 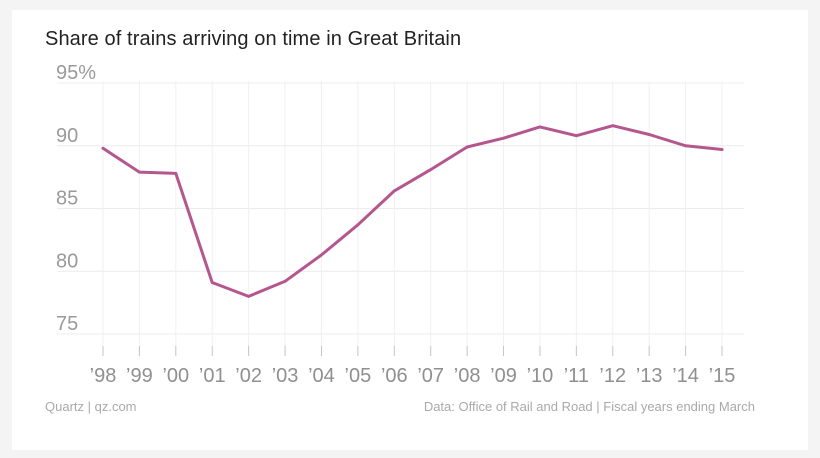 What do you see at coordinates (67, 261) in the screenshot?
I see `y-tick-label: 80` at bounding box center [67, 261].